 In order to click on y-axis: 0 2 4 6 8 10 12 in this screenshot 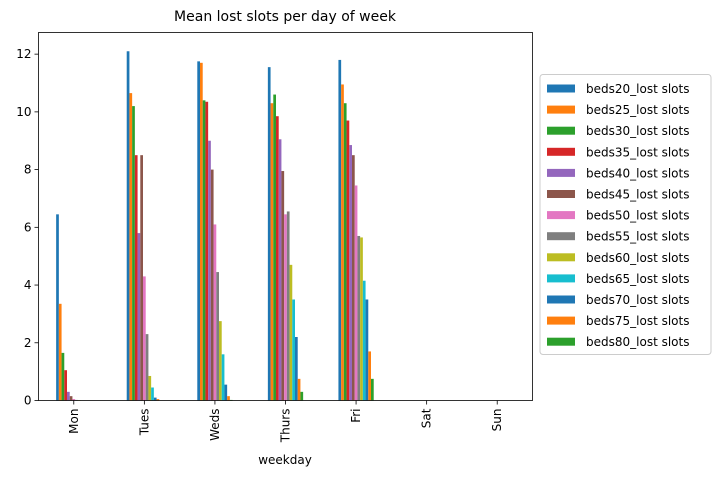, I will do `click(27, 227)`.